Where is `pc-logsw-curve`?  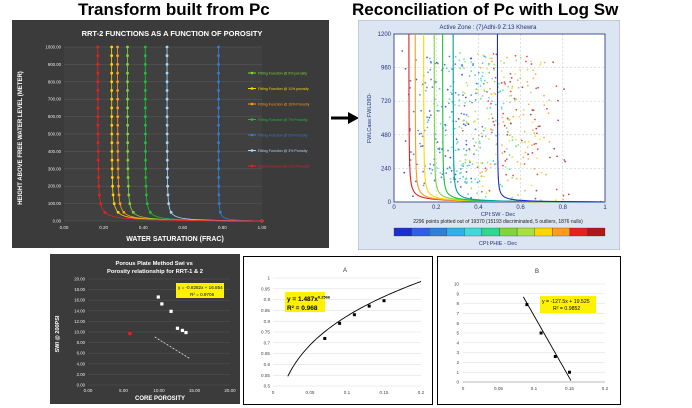 pc-logsw-curve is located at coordinates (514, 118).